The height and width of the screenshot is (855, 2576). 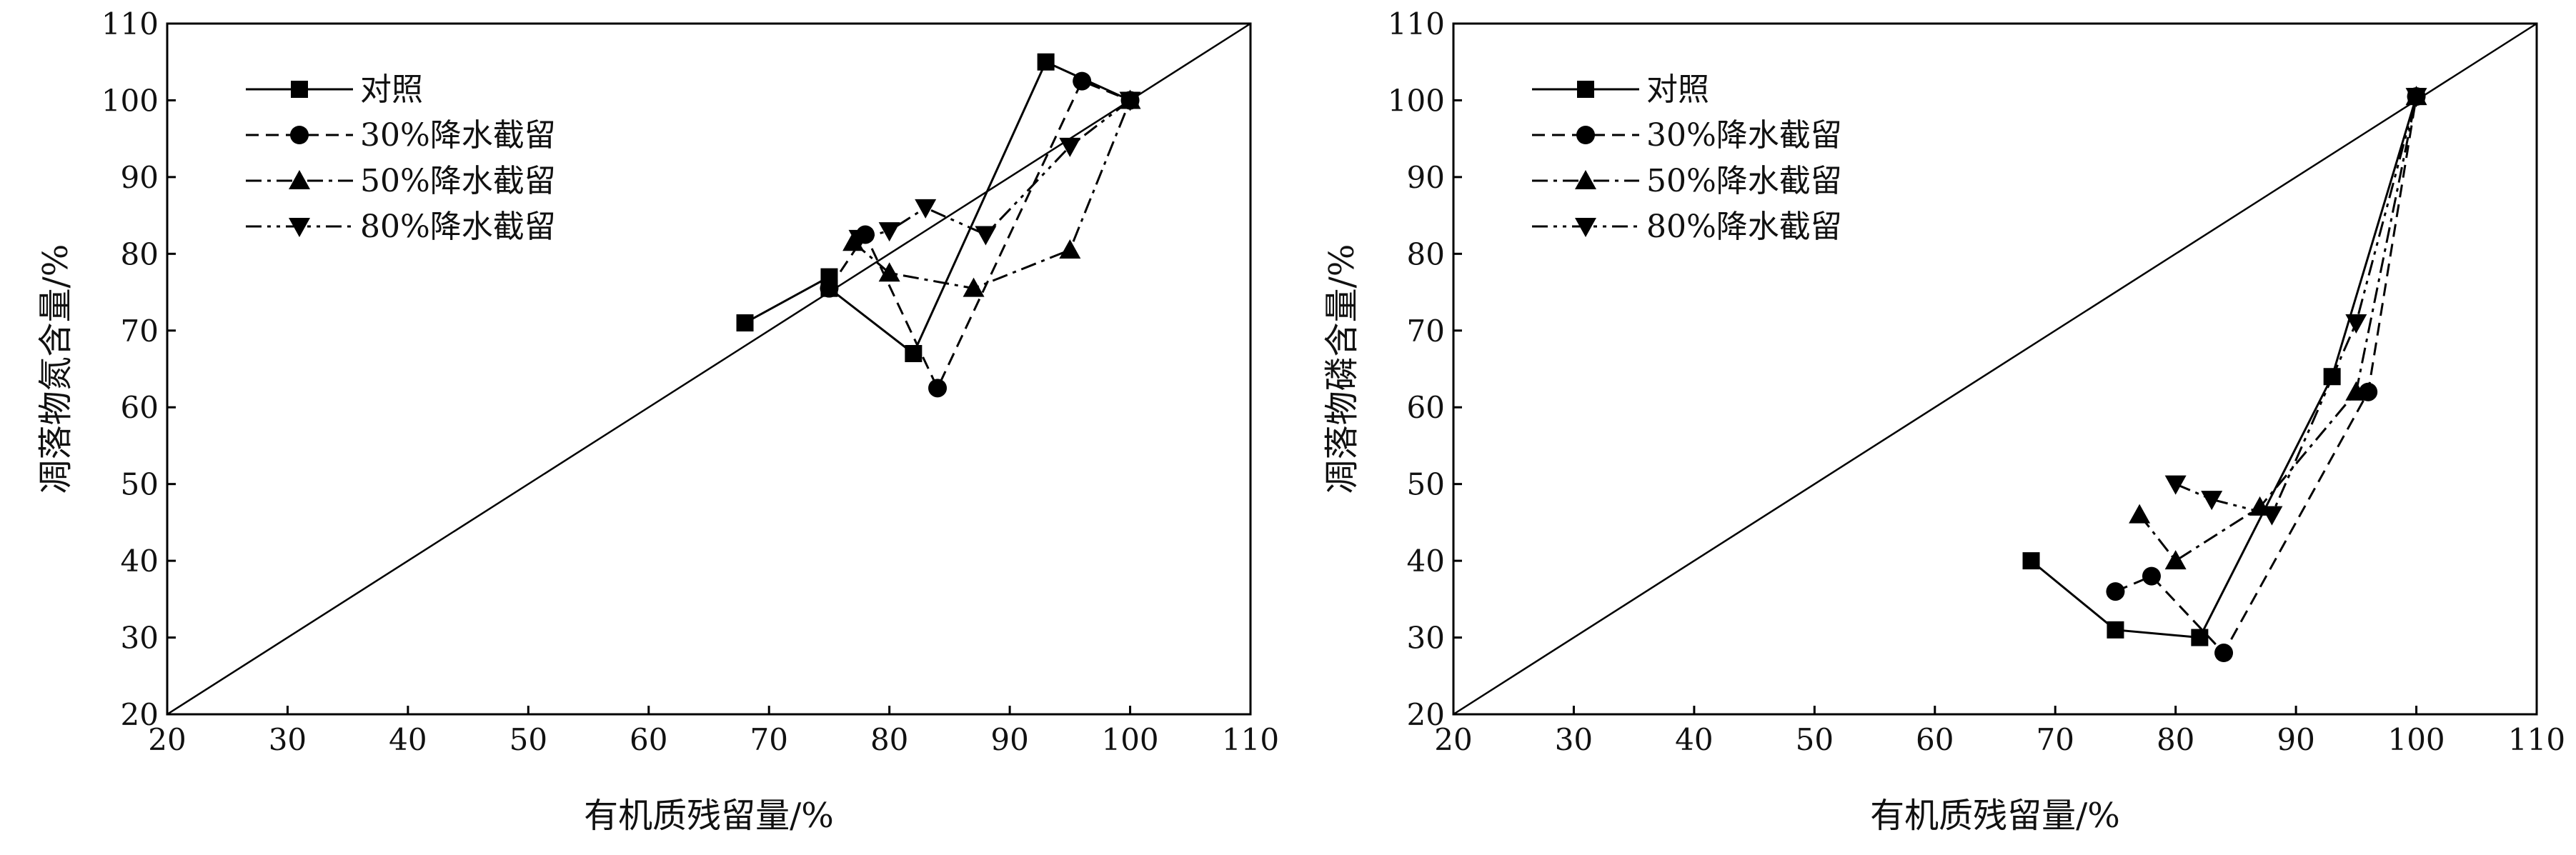 What do you see at coordinates (1744, 181) in the screenshot?
I see `legend-label: 50%降水截留` at bounding box center [1744, 181].